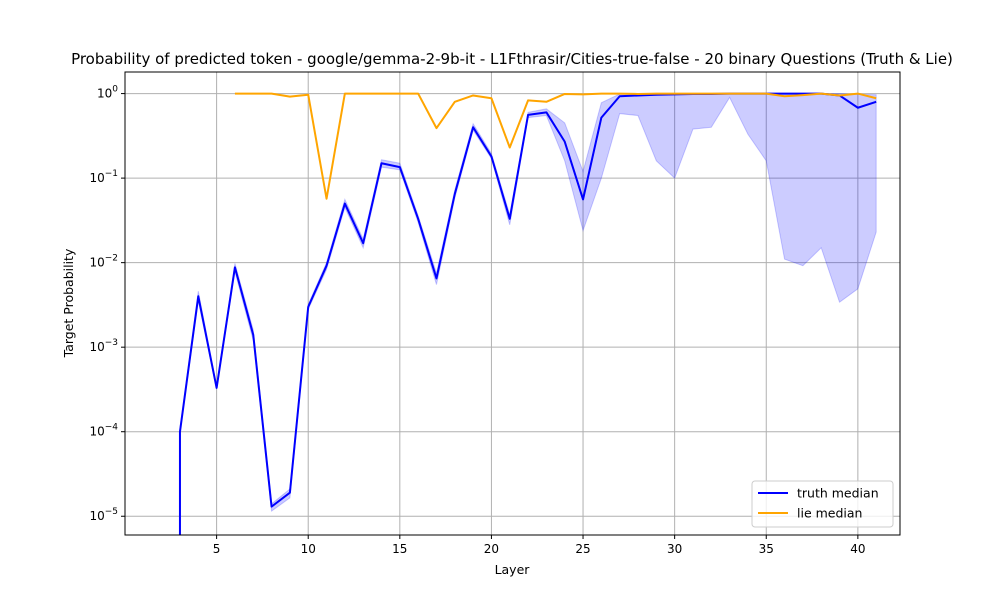 This screenshot has width=1000, height=600. Describe the element at coordinates (103, 515) in the screenshot. I see `y-tick-label: 10⁻⁵` at that location.